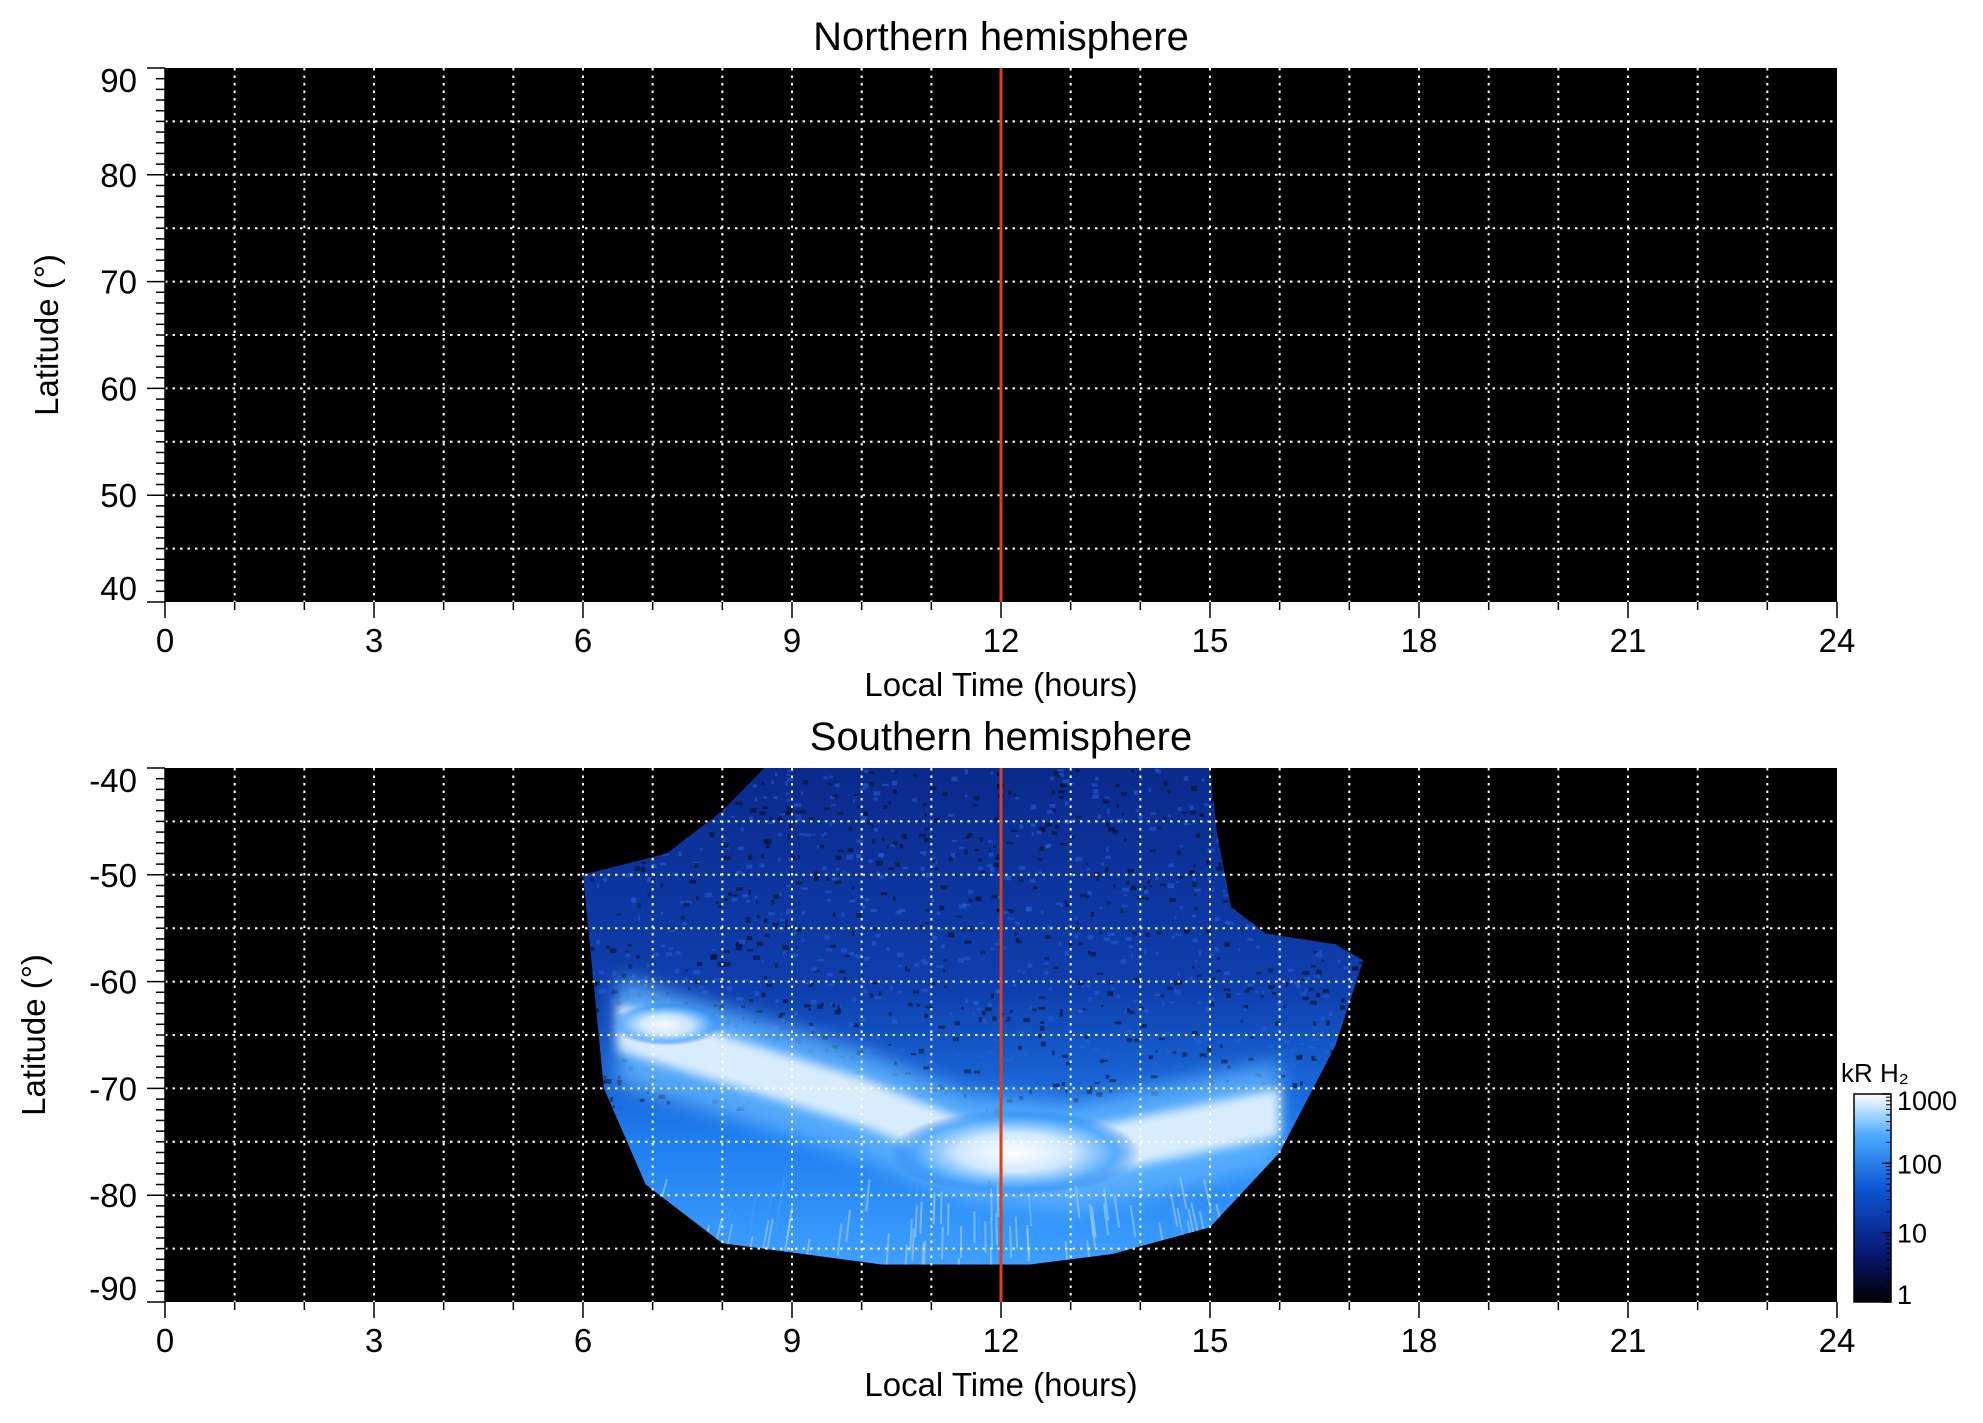 The height and width of the screenshot is (1423, 1983). I want to click on y-tick-label: -70, so click(113, 1088).